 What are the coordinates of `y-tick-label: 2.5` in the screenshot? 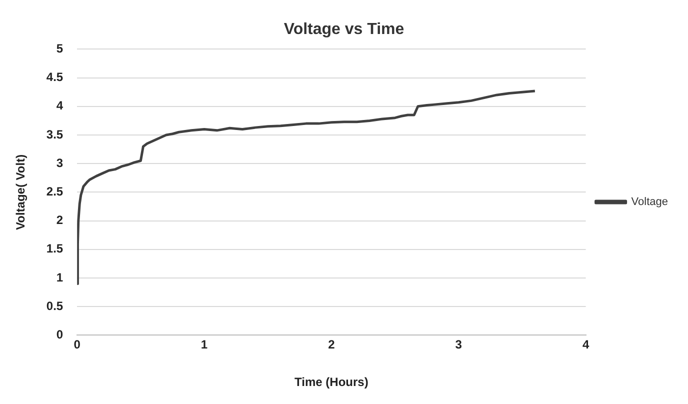 It's located at (55, 191).